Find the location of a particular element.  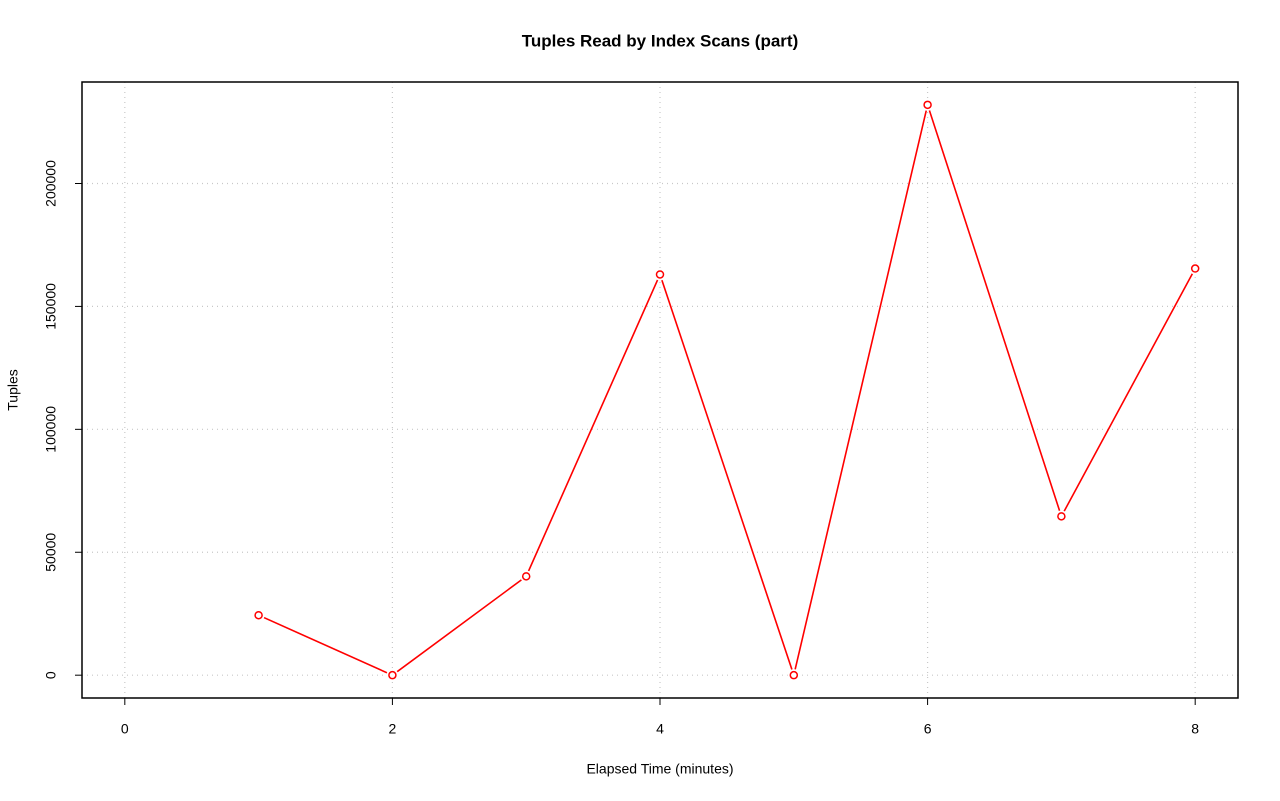

y-tick-label: 100000 is located at coordinates (51, 429).